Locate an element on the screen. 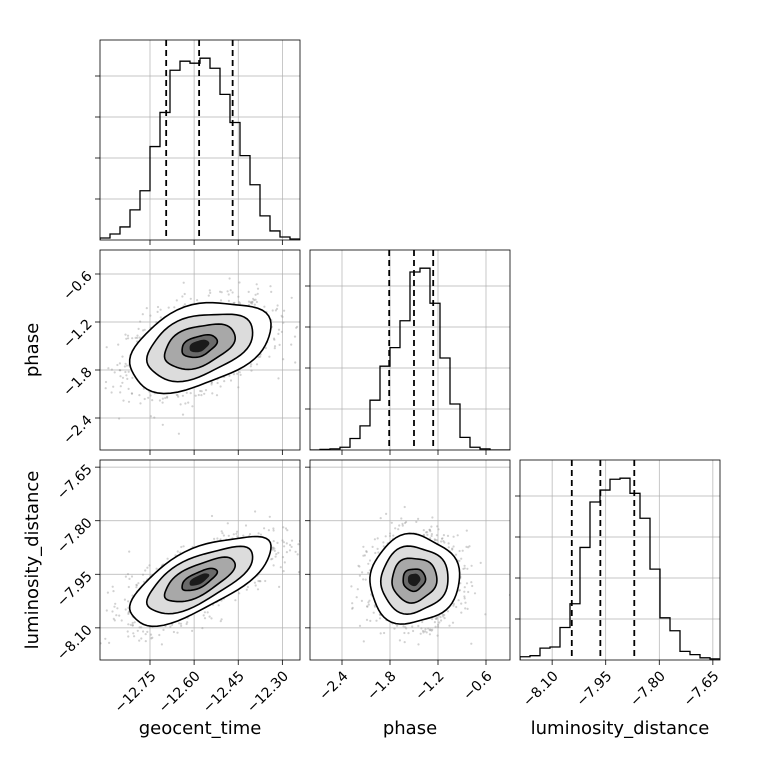 The image size is (760, 760). density-core is located at coordinates (414, 580).